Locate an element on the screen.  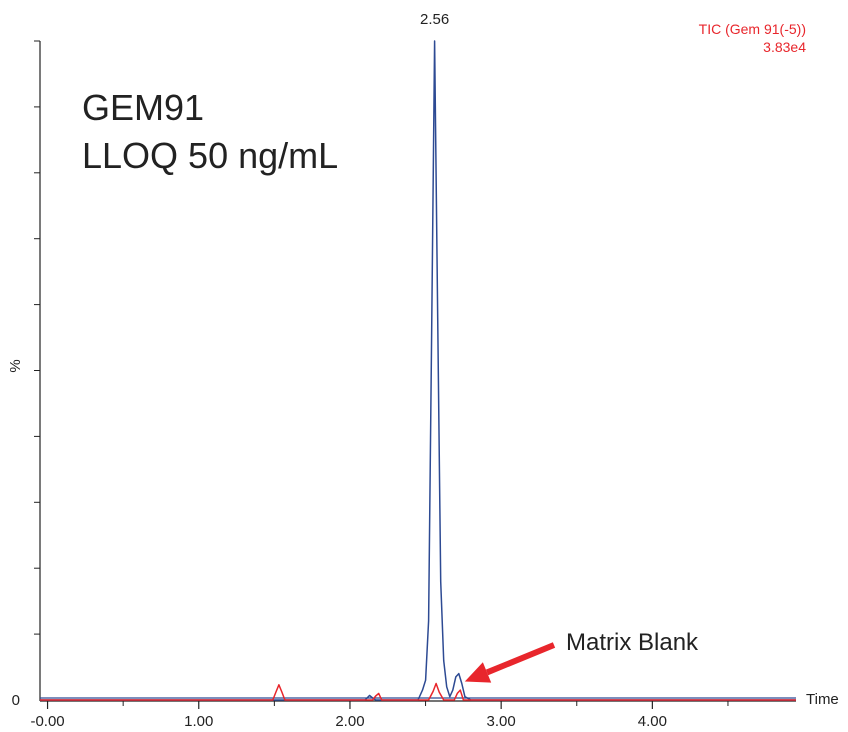
x-axis-label: Time is located at coordinates (822, 699).